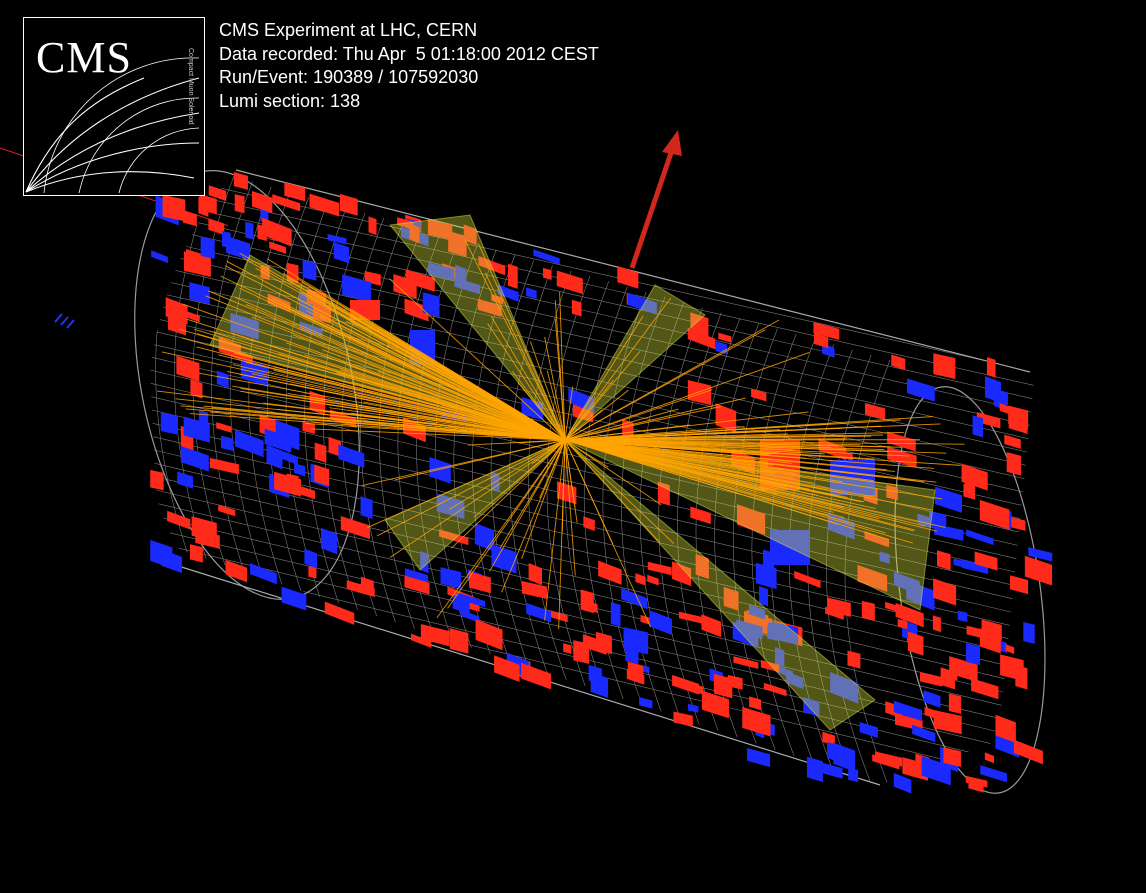  I want to click on experiment-label: CMS Experiment at LHC, CERN, so click(348, 30).